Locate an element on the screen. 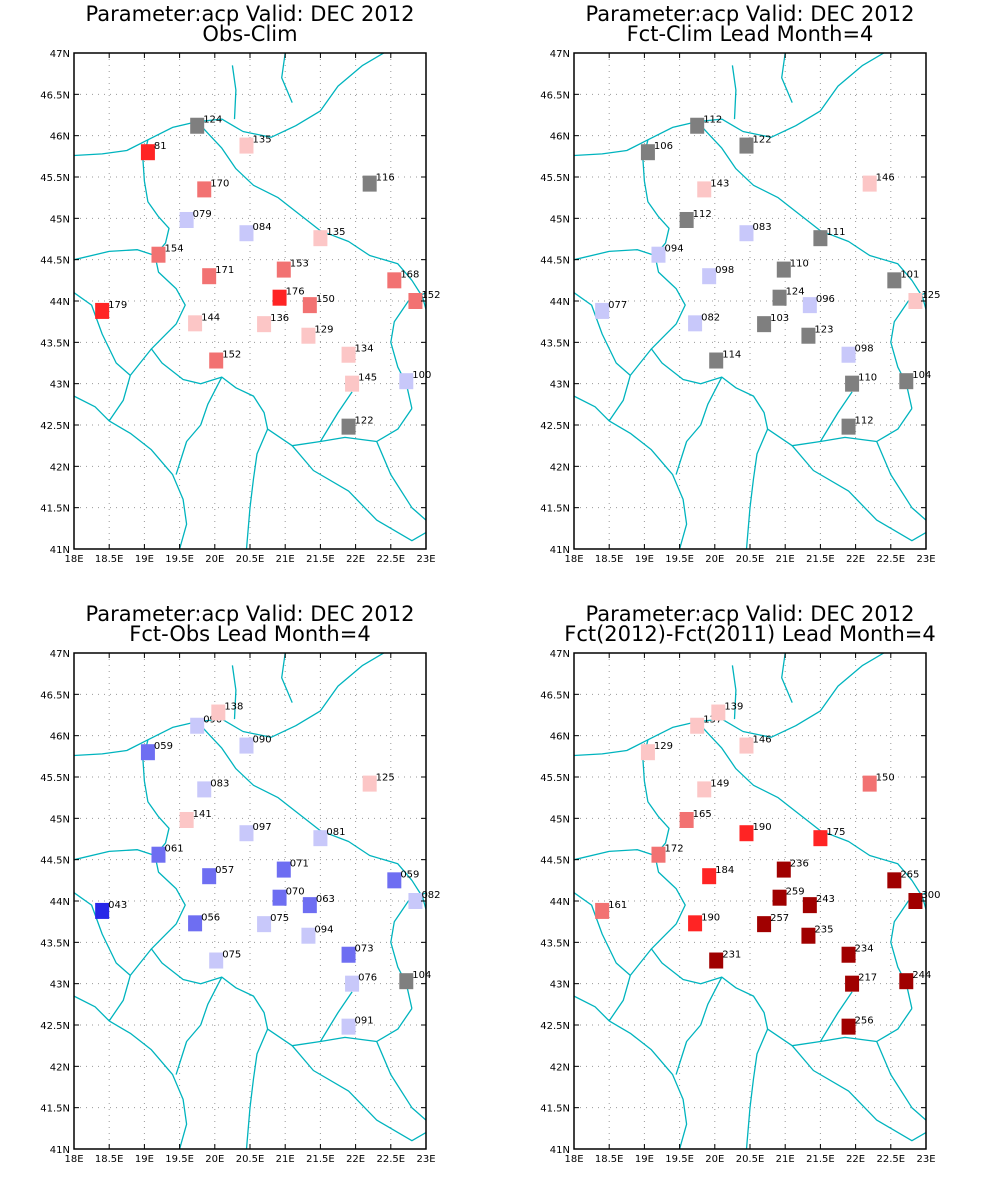 The width and height of the screenshot is (1000, 1200). x-tick-label: 19E is located at coordinates (144, 559).